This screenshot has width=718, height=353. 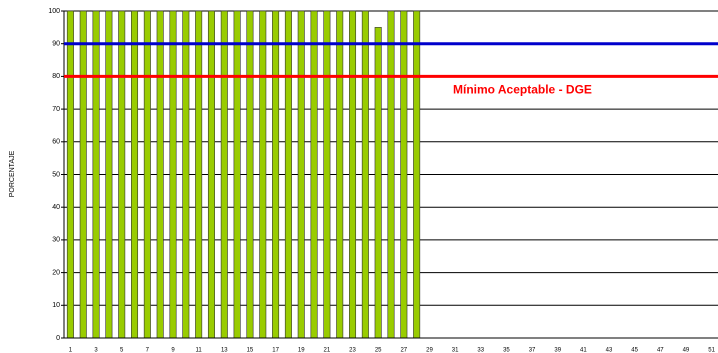 I want to click on x-tick-label: 13, so click(x=224, y=350).